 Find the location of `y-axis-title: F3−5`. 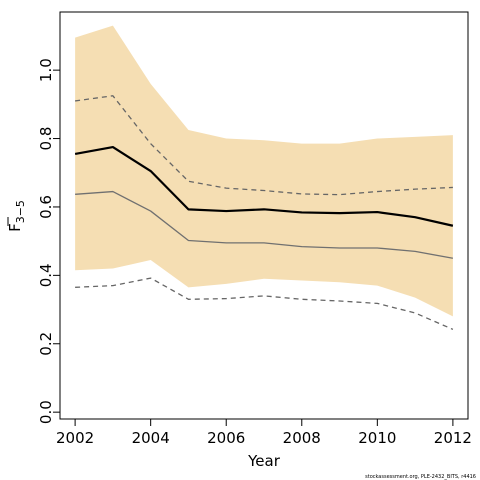

y-axis-title: F3−5 is located at coordinates (16, 216).